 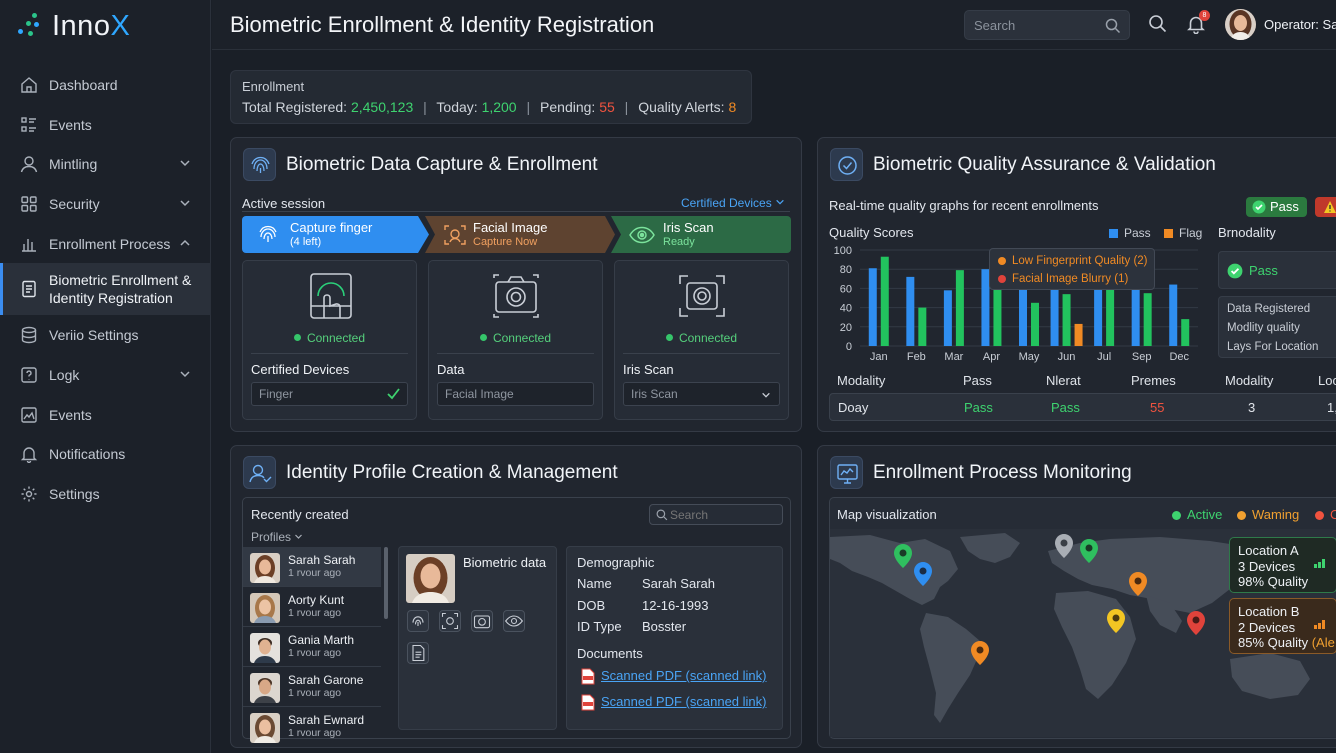 I want to click on field-value: Iris Scan, so click(x=654, y=394).